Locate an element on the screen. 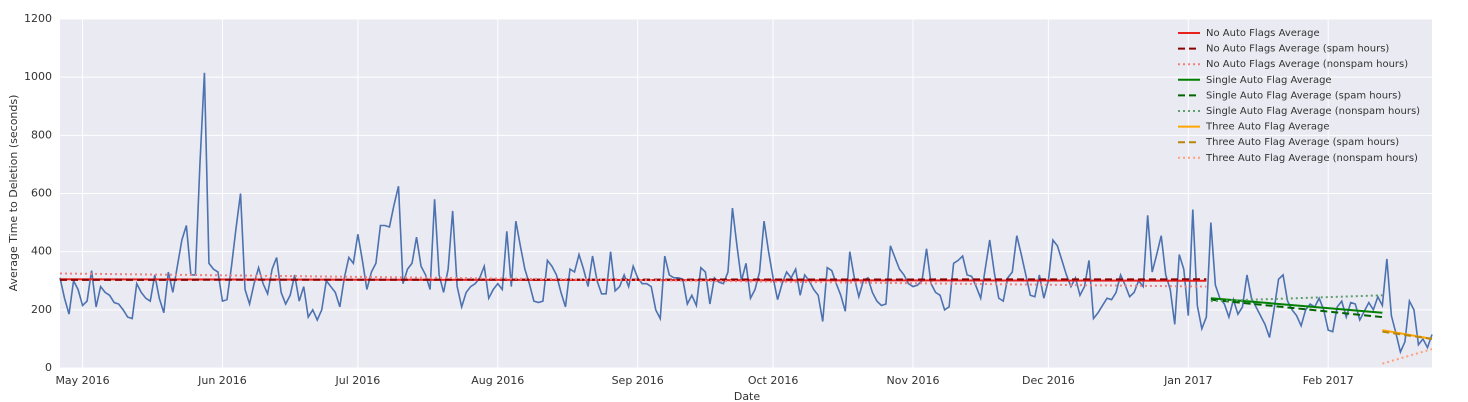 This screenshot has height=402, width=1468. y-tick-label: 800 is located at coordinates (41, 134).